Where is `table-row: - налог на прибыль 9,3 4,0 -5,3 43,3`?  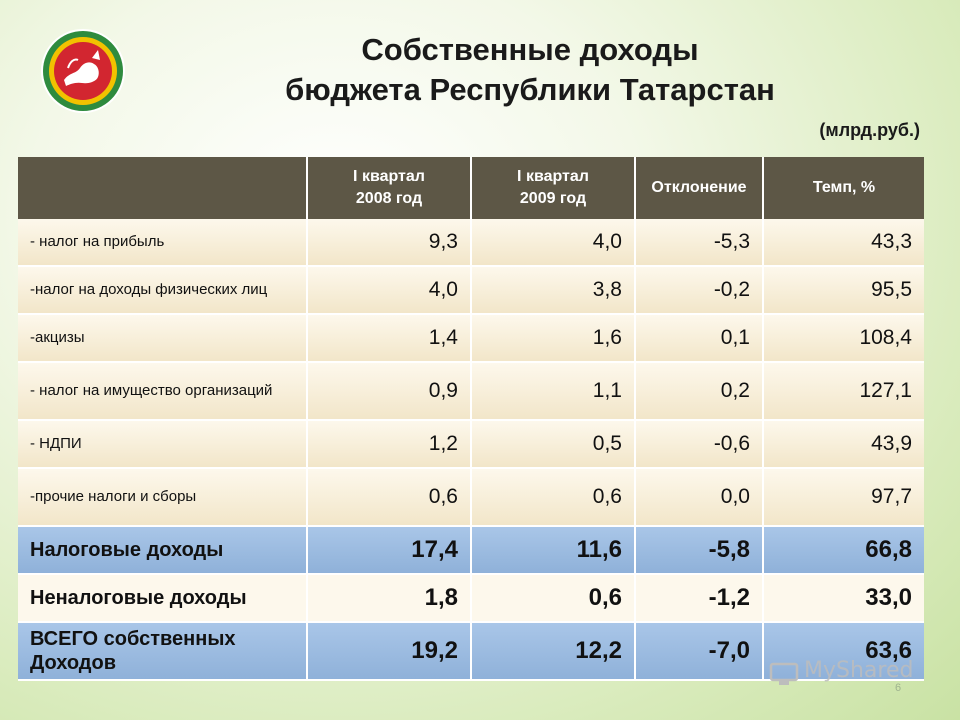 table-row: - налог на прибыль 9,3 4,0 -5,3 43,3 is located at coordinates (471, 243).